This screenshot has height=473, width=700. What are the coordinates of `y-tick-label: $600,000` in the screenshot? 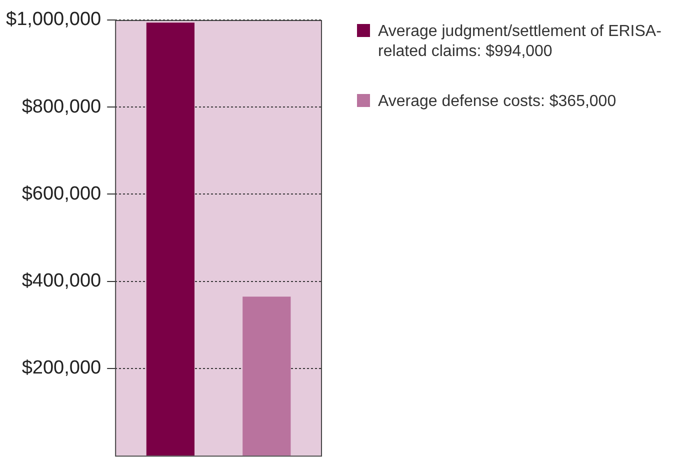 It's located at (62, 193).